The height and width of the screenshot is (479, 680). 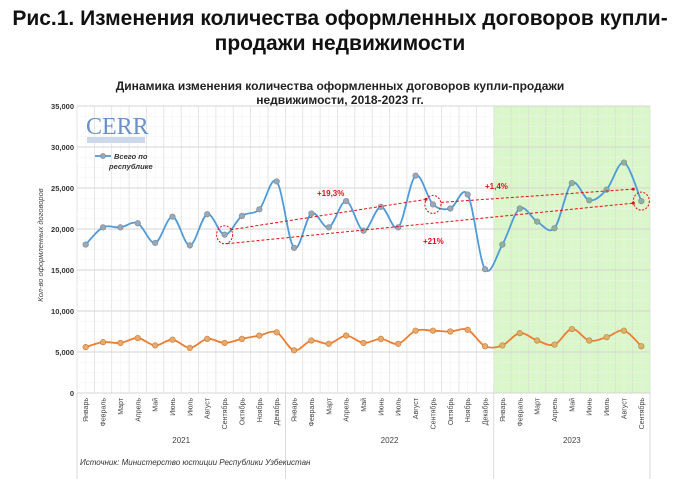 I want to click on legend-marker, so click(x=103, y=156).